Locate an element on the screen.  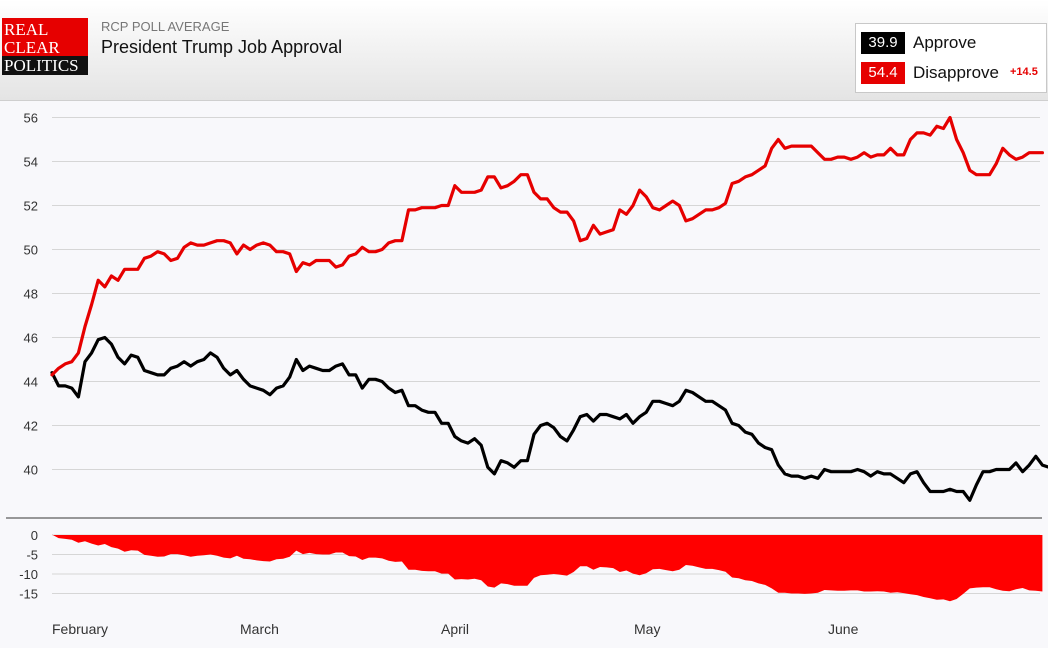
y-tick-spread--5: -5 is located at coordinates (32, 555).